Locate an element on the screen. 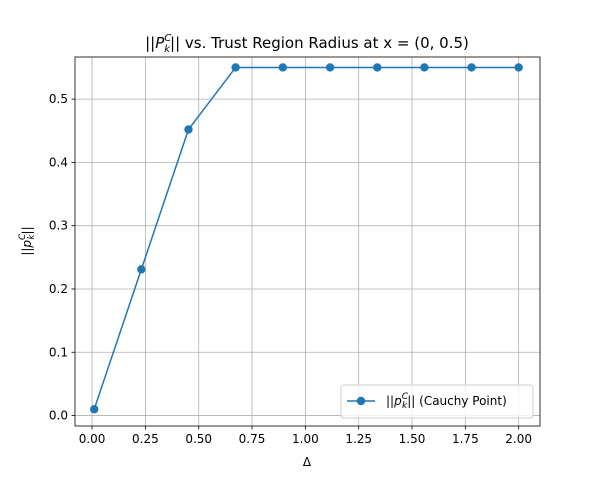  x-tick-label: 0.25 is located at coordinates (145, 439).